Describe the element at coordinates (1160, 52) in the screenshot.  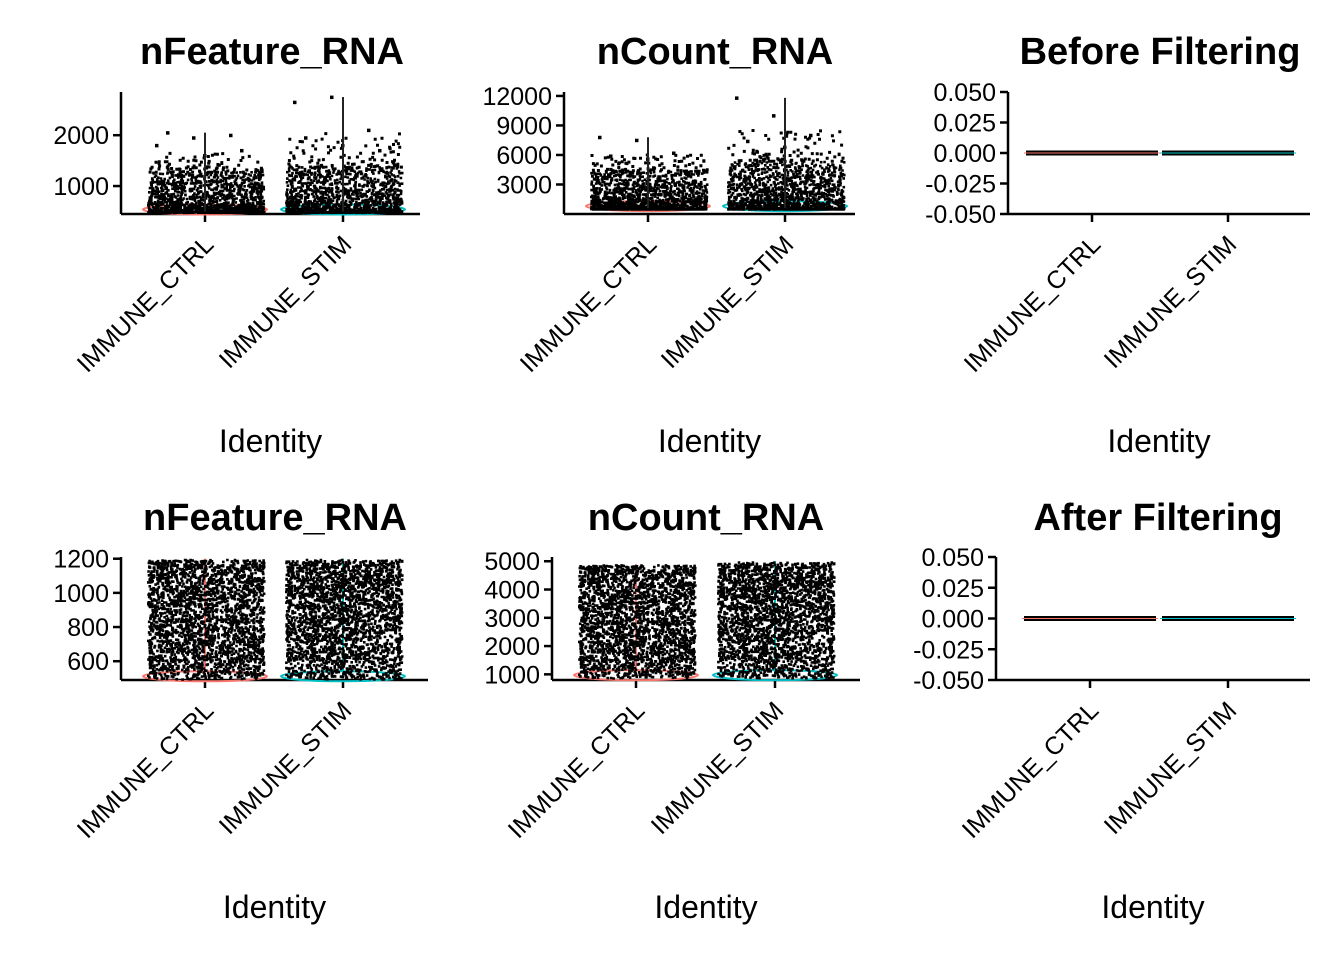
I see `panel-title: Before Filtering` at that location.